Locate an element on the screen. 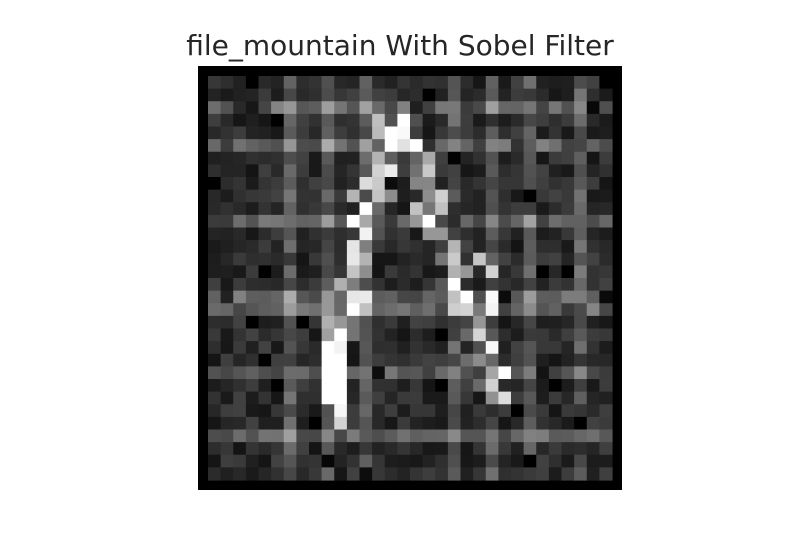  figure-title: file_mountain With Sobel Filter is located at coordinates (400, 45).